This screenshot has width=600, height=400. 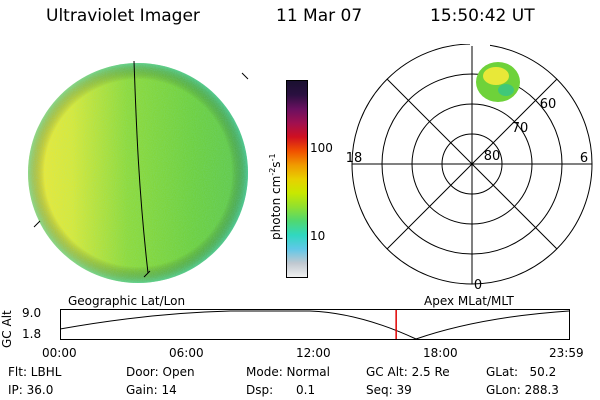 What do you see at coordinates (160, 372) in the screenshot?
I see `door-info: Door: Open` at bounding box center [160, 372].